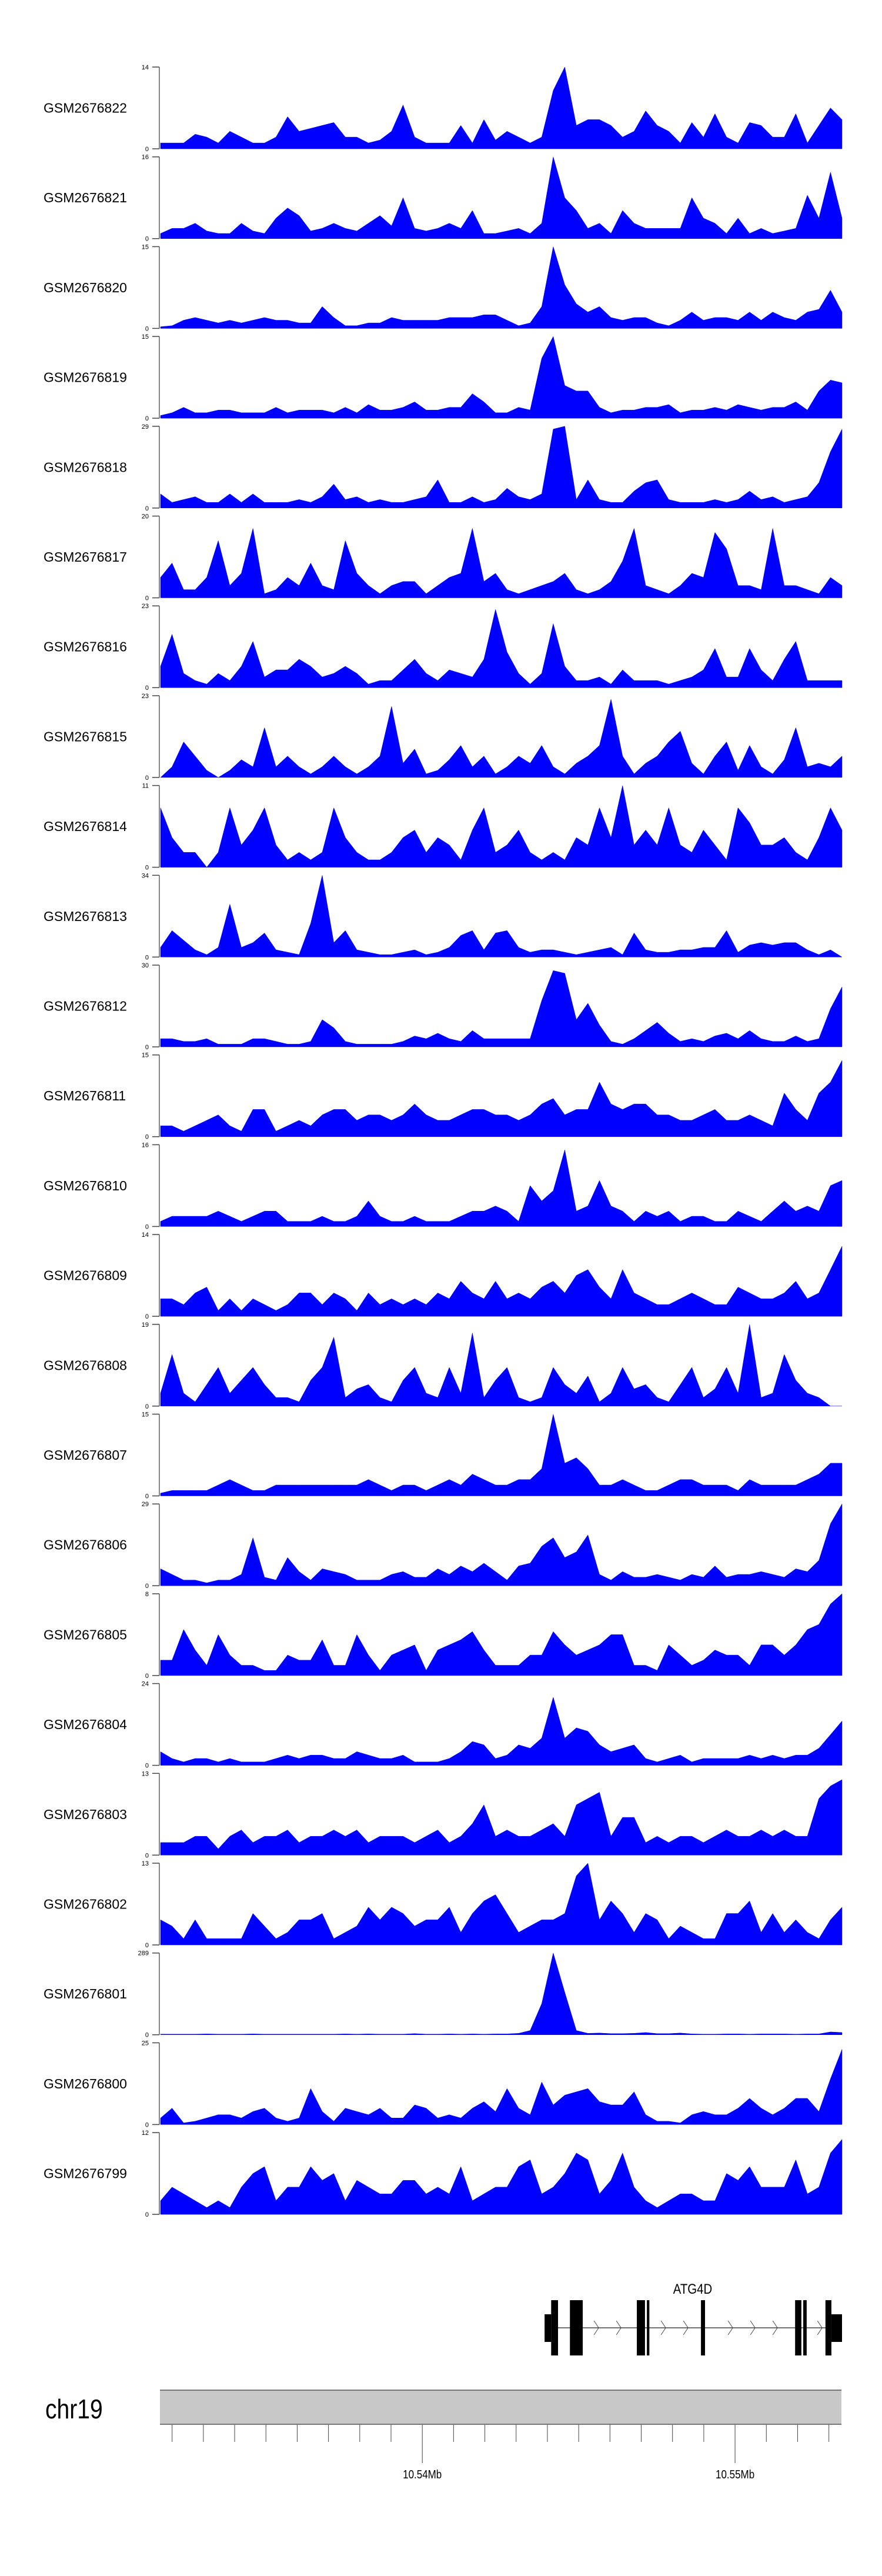 This screenshot has width=882, height=2576. Describe the element at coordinates (85, 826) in the screenshot. I see `track-label: GSM2676814` at that location.